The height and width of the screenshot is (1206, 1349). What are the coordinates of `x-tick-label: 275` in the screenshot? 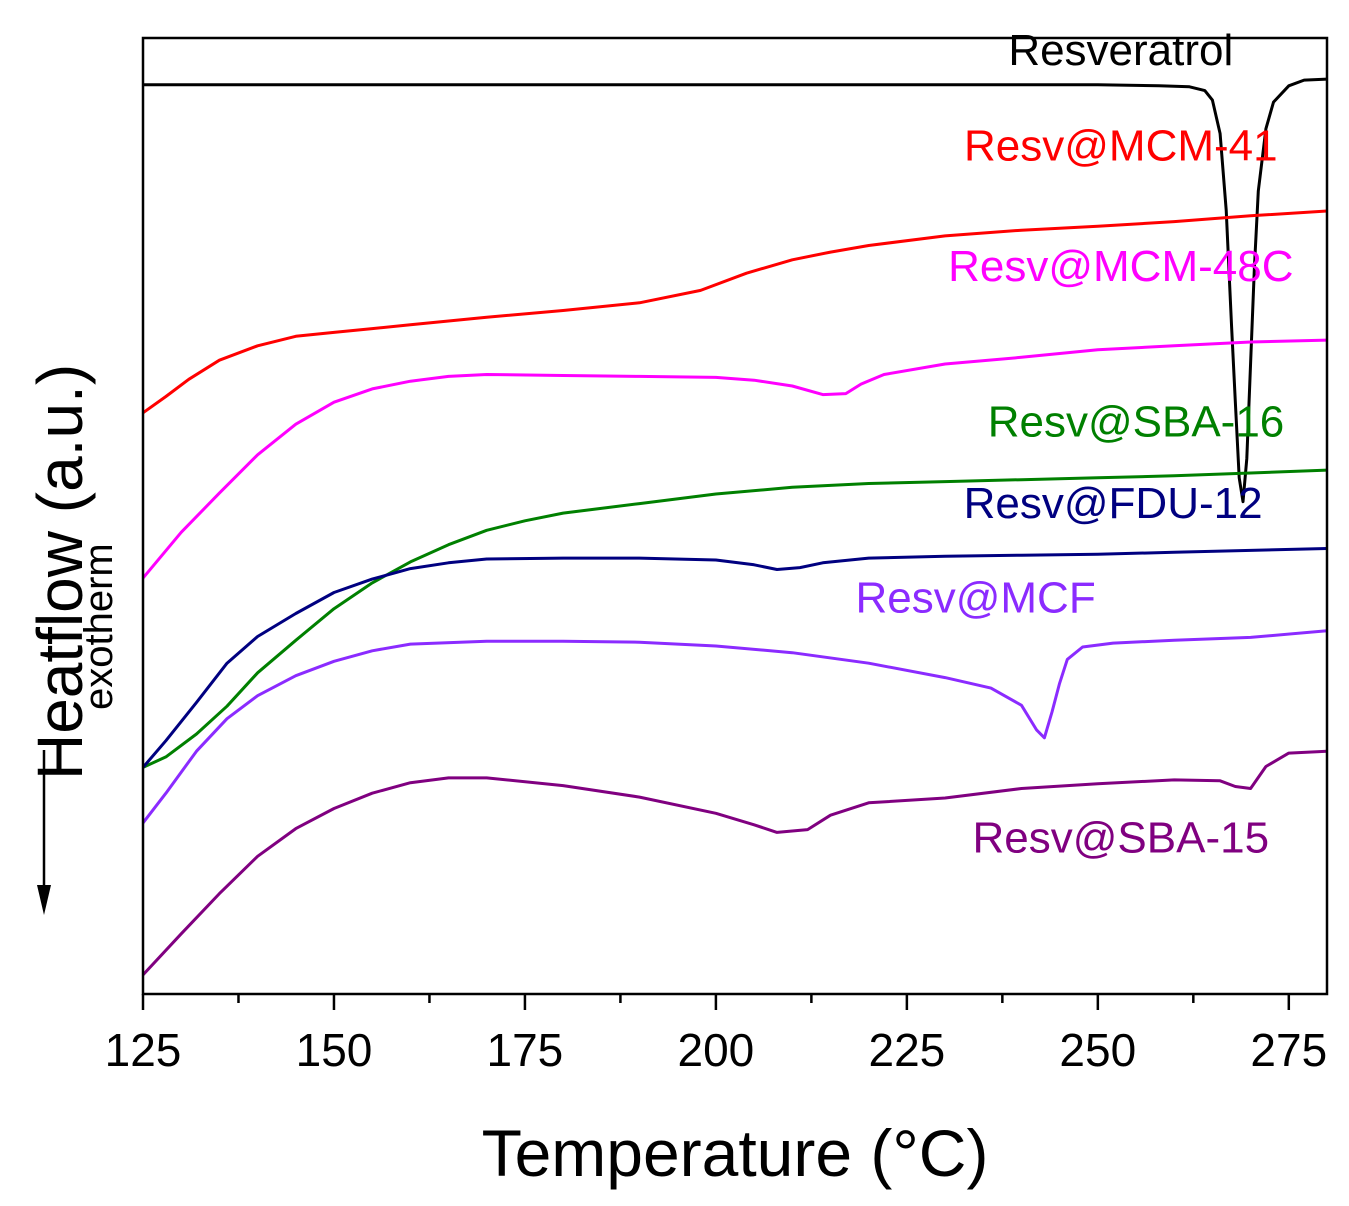 It's located at (1288, 1050).